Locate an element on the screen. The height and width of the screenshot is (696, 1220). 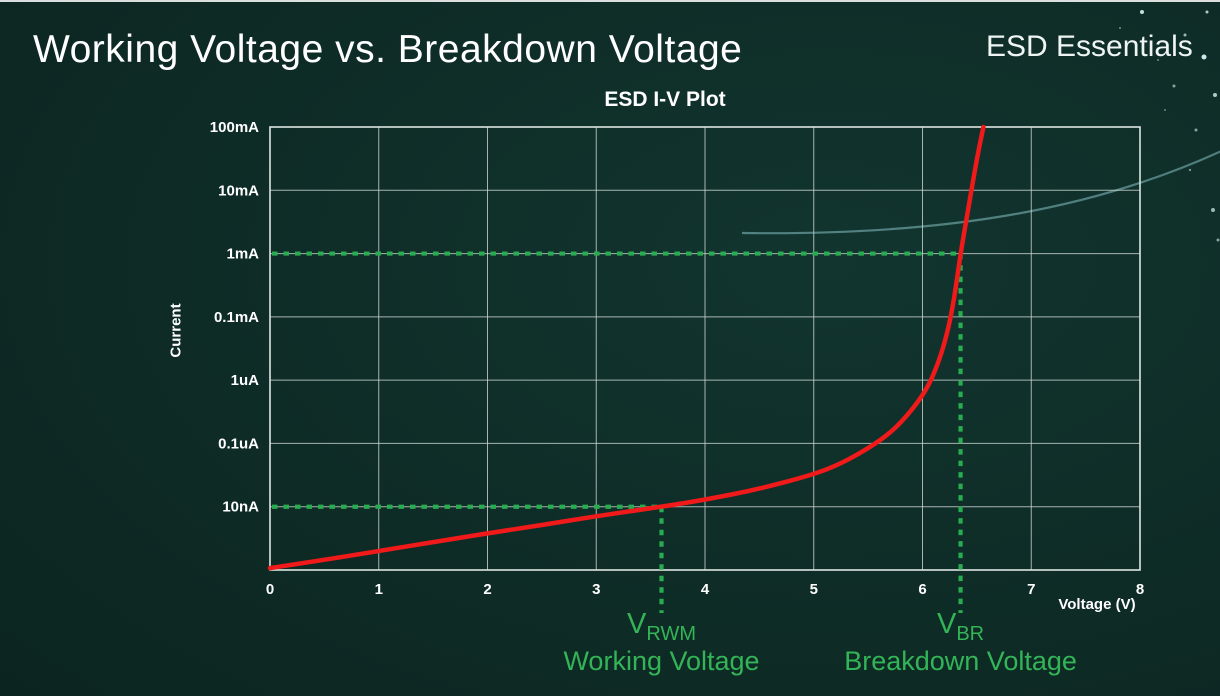
vrwm-label: VRWM is located at coordinates (661, 627).